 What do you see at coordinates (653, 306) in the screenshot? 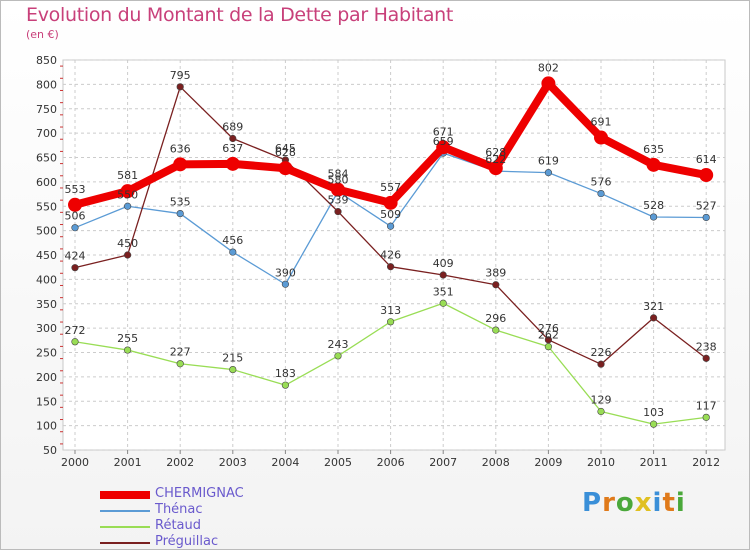
I see `data-label: 321` at bounding box center [653, 306].